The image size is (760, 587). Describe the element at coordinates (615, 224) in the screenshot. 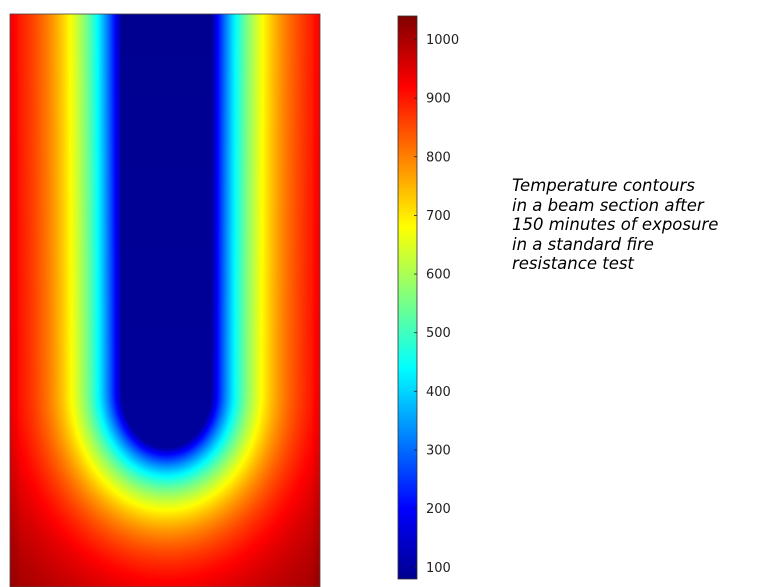

I see `caption-line: 150 minutes of exposure` at that location.